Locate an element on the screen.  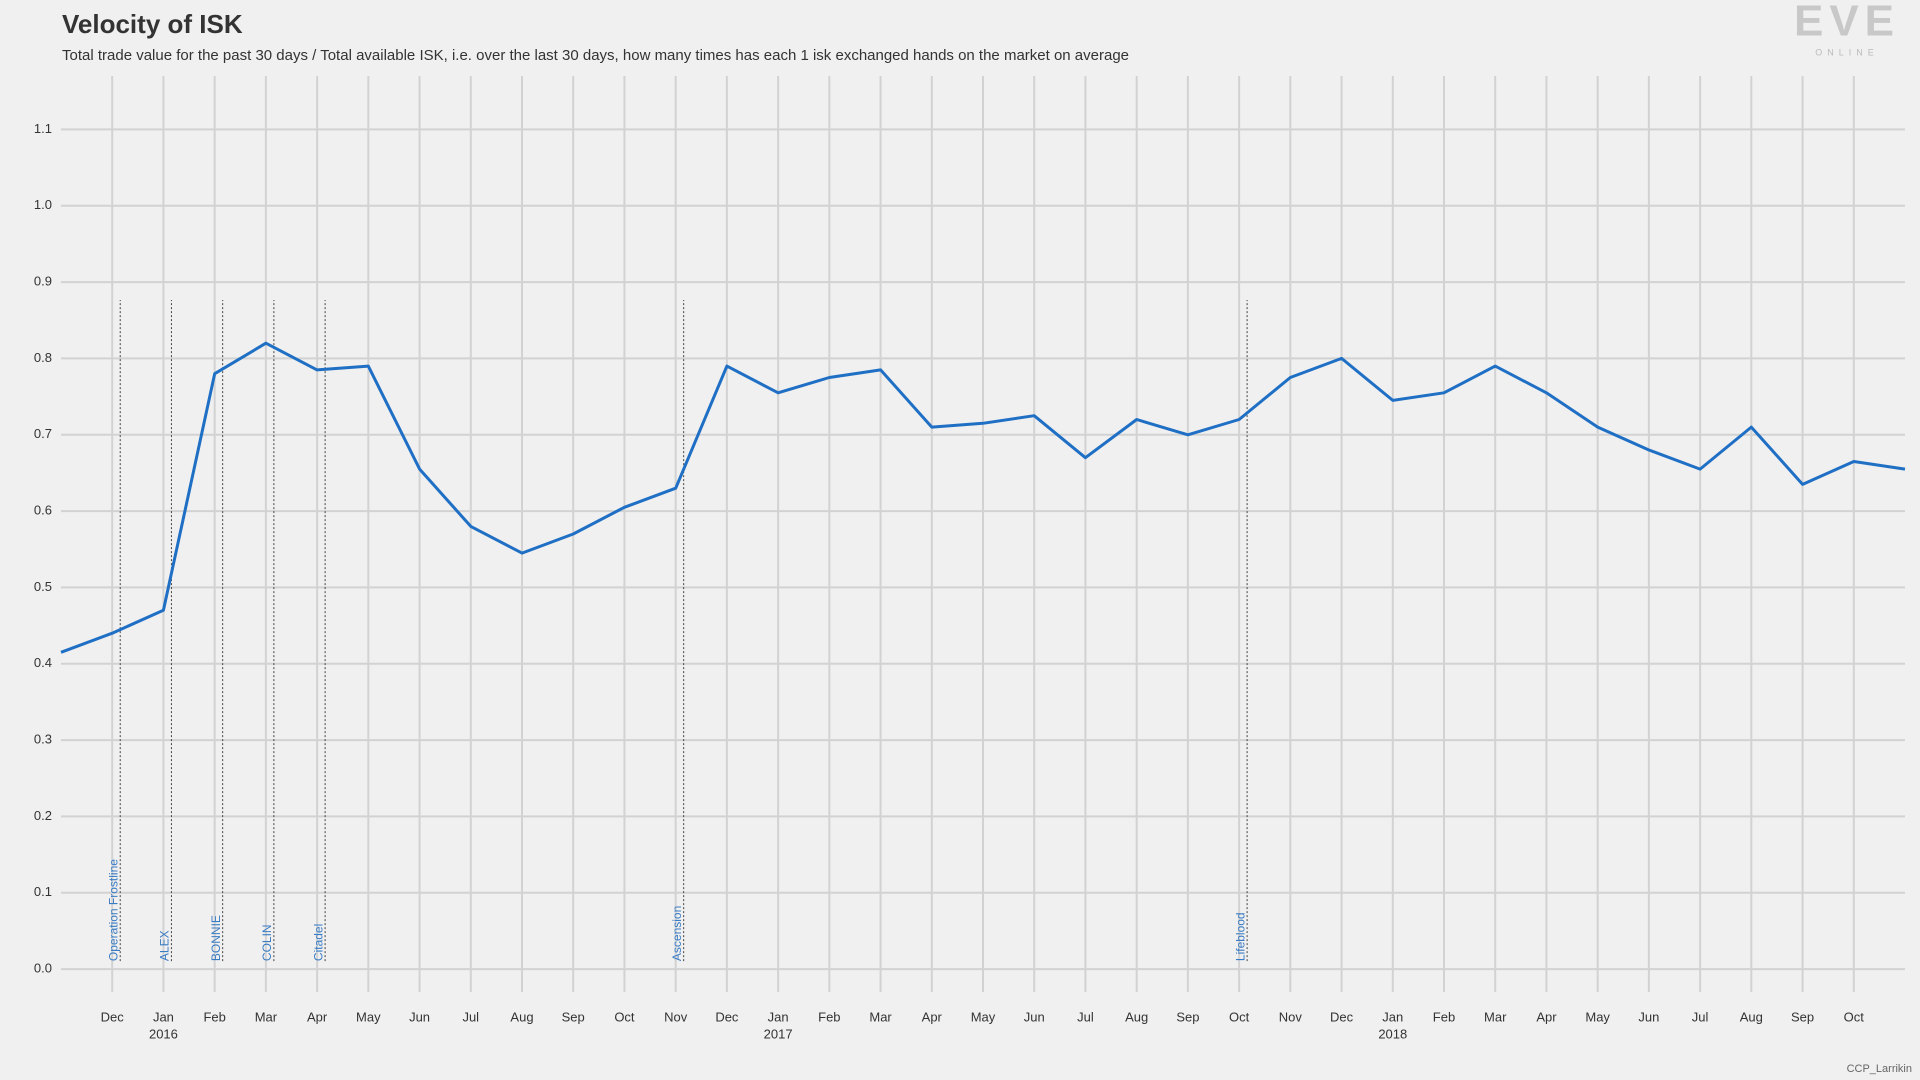
event-label: Lifeblood is located at coordinates (1240, 936).